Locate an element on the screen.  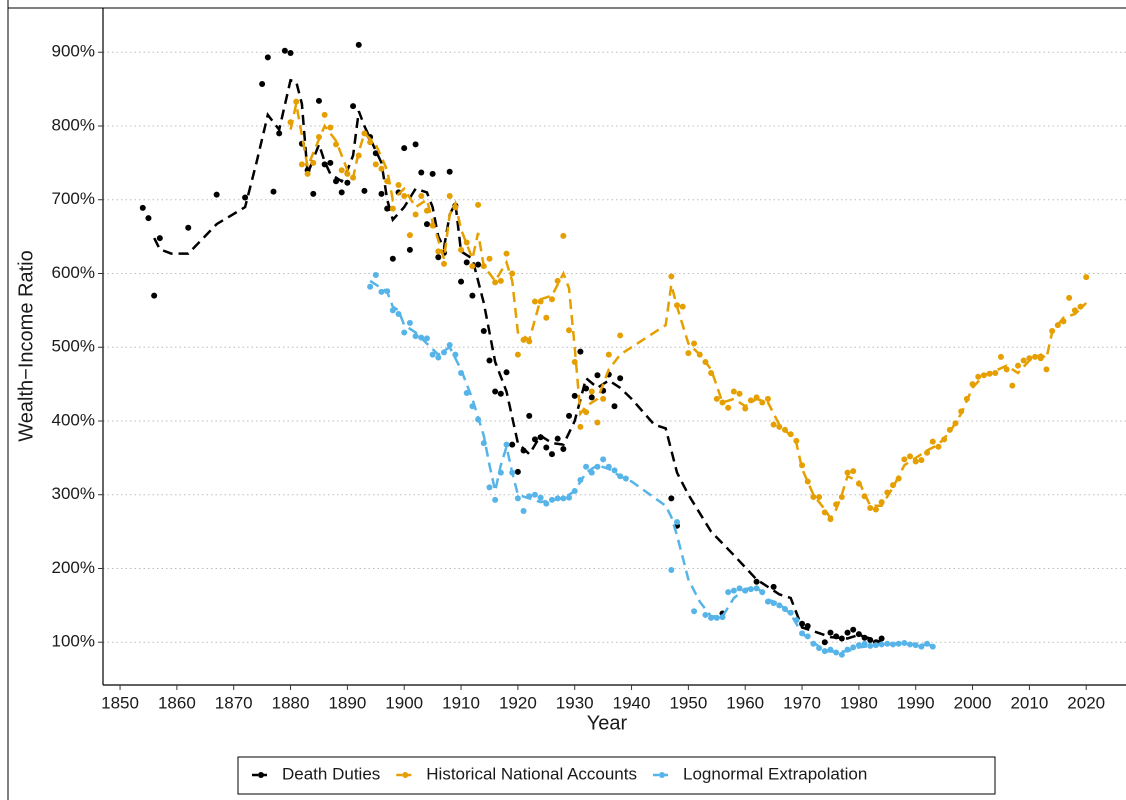
x-tick-label: 2020 is located at coordinates (1086, 702).